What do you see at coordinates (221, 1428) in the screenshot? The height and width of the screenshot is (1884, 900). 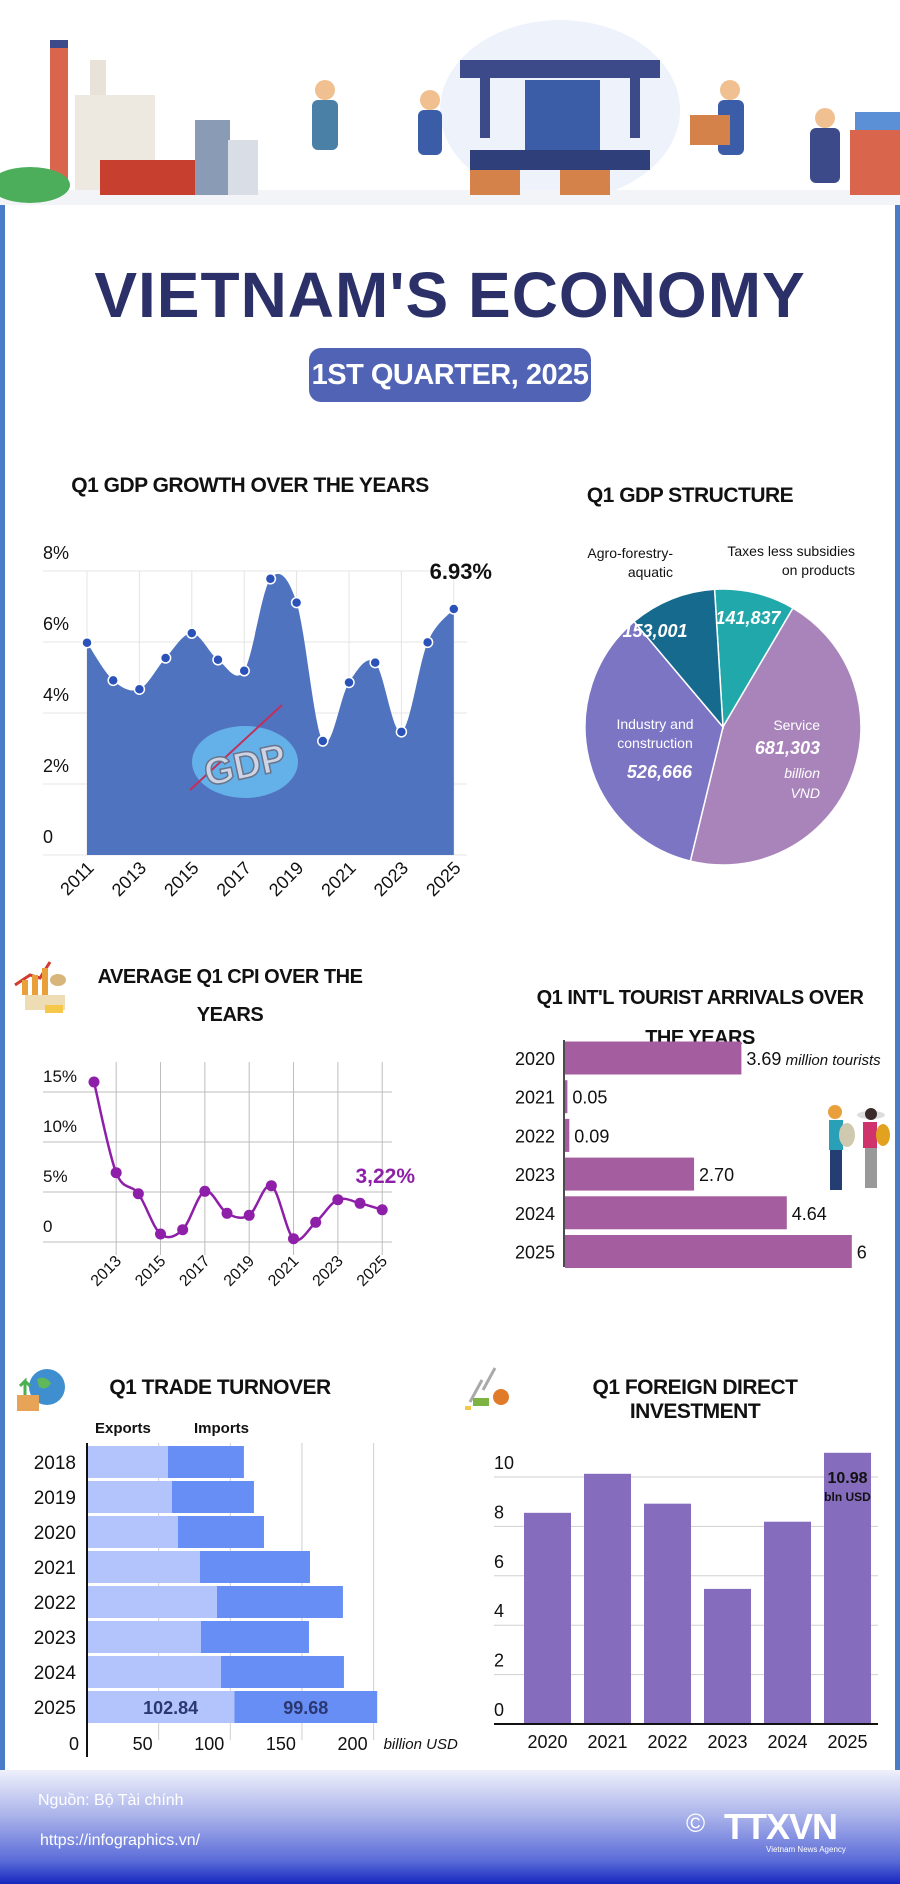 I see `legend-imports: Imports` at bounding box center [221, 1428].